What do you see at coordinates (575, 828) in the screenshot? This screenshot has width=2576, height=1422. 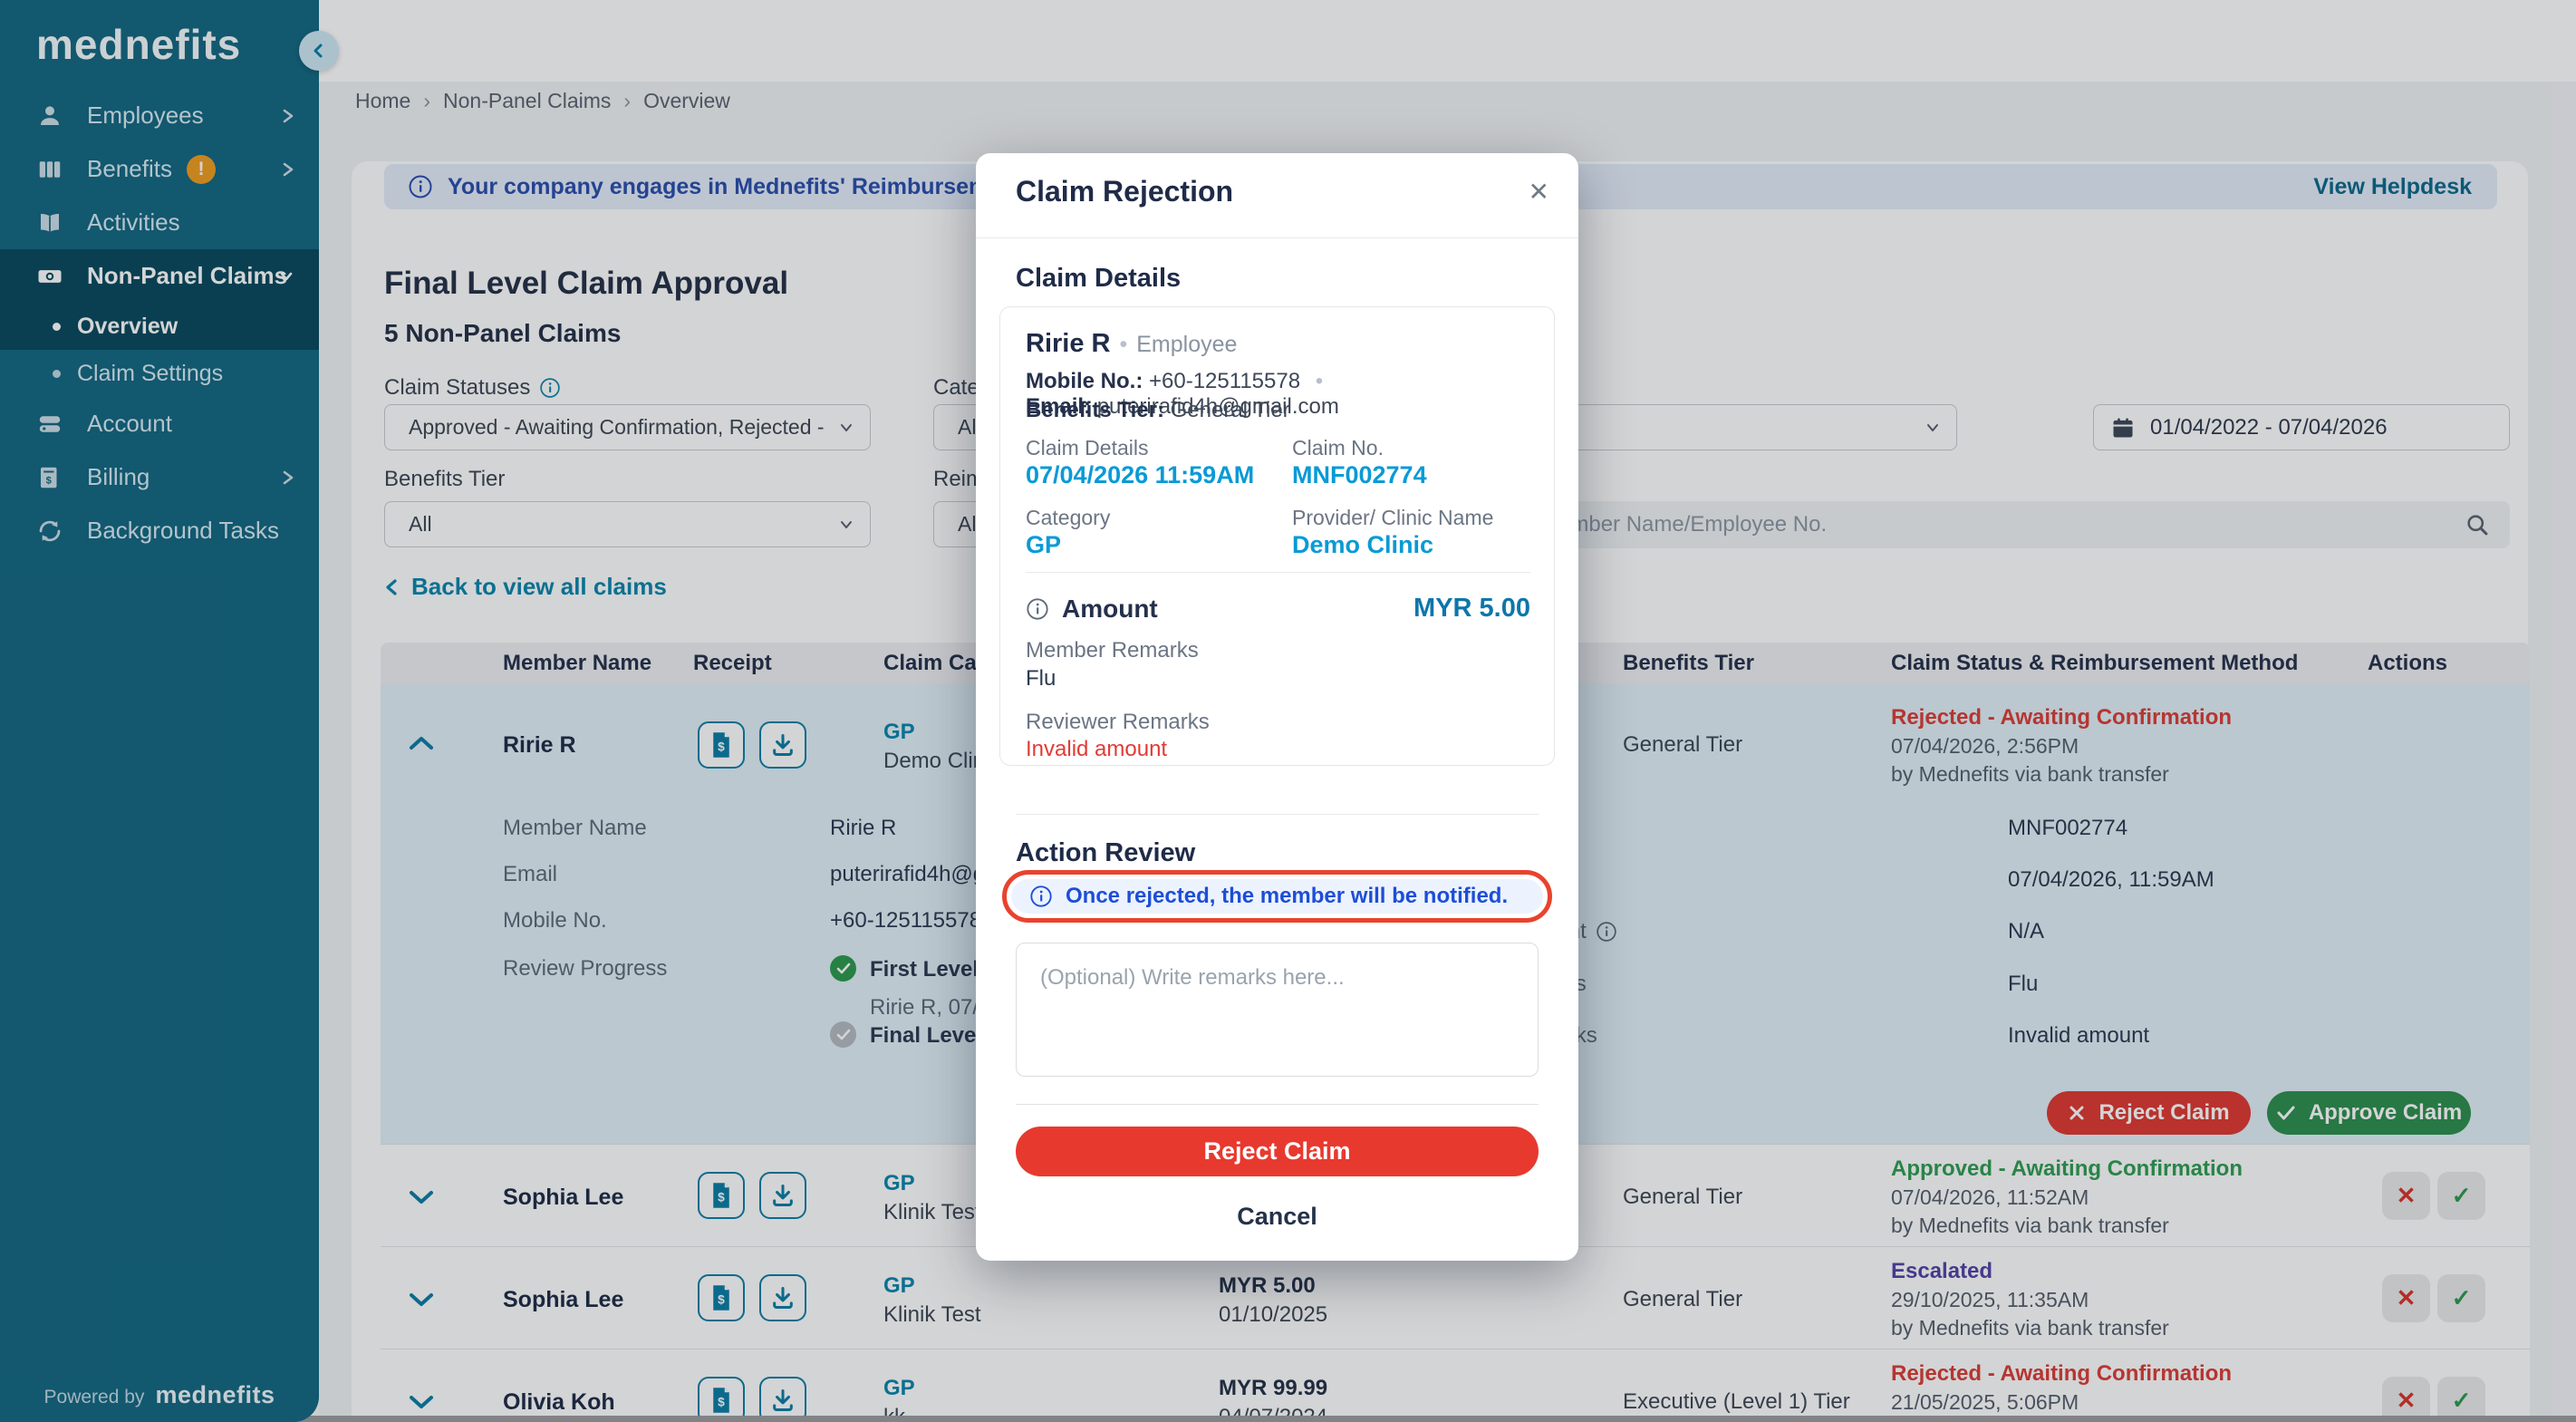 I see `detail-label: Member Name` at bounding box center [575, 828].